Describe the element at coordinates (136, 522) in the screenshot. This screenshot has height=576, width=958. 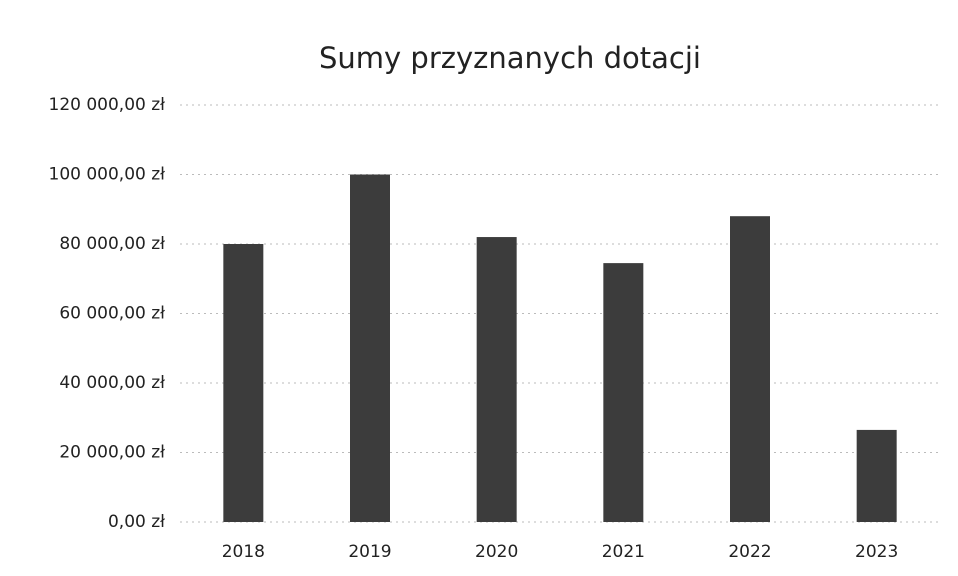
I see `y-tick-label: 0,00 zł` at that location.